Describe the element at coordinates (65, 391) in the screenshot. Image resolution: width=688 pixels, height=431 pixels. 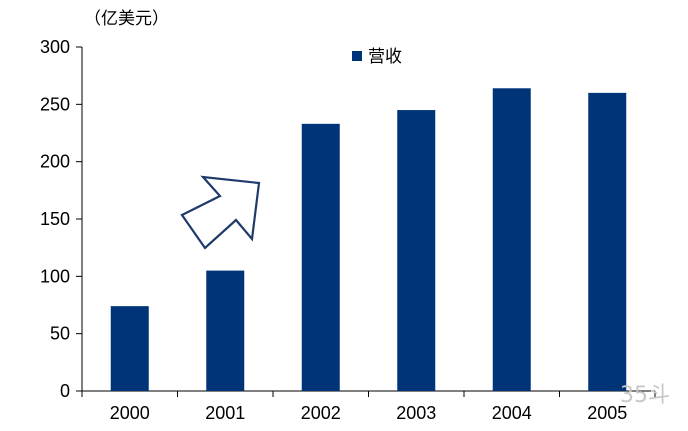
I see `y-tick-label: 0` at that location.